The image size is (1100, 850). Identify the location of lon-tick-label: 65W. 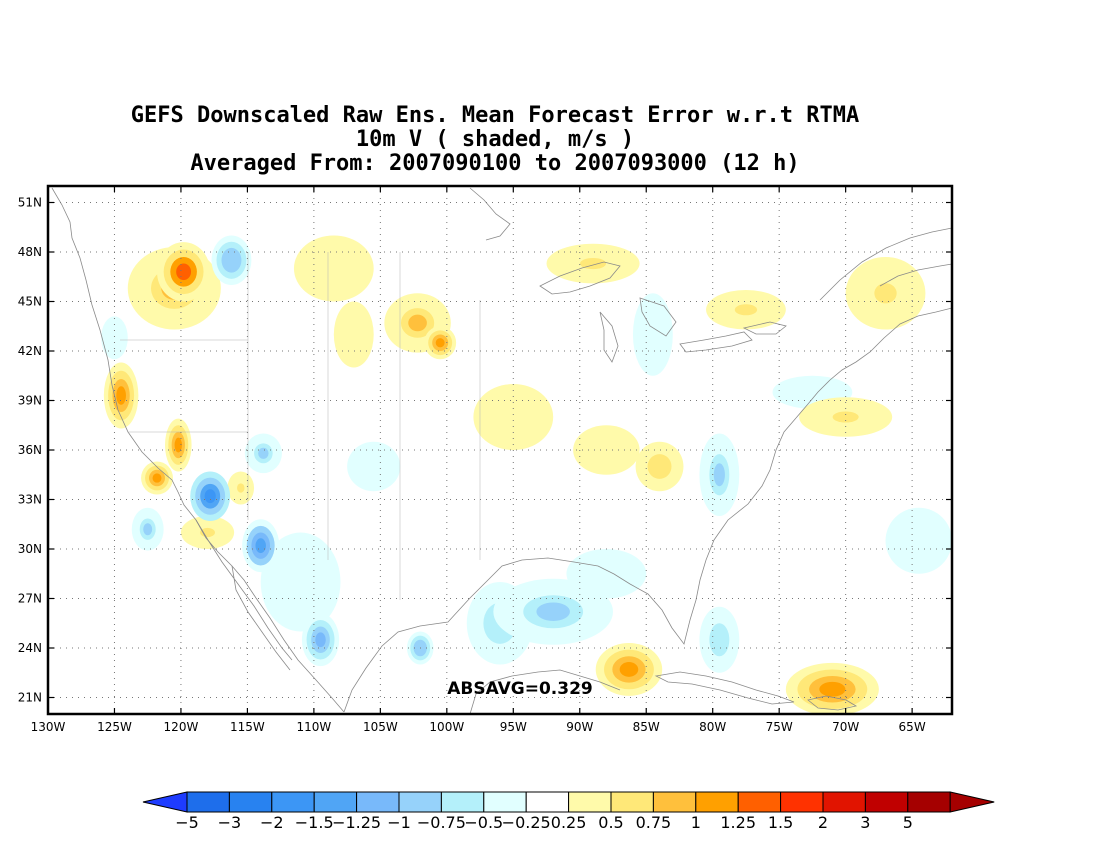
(912, 727).